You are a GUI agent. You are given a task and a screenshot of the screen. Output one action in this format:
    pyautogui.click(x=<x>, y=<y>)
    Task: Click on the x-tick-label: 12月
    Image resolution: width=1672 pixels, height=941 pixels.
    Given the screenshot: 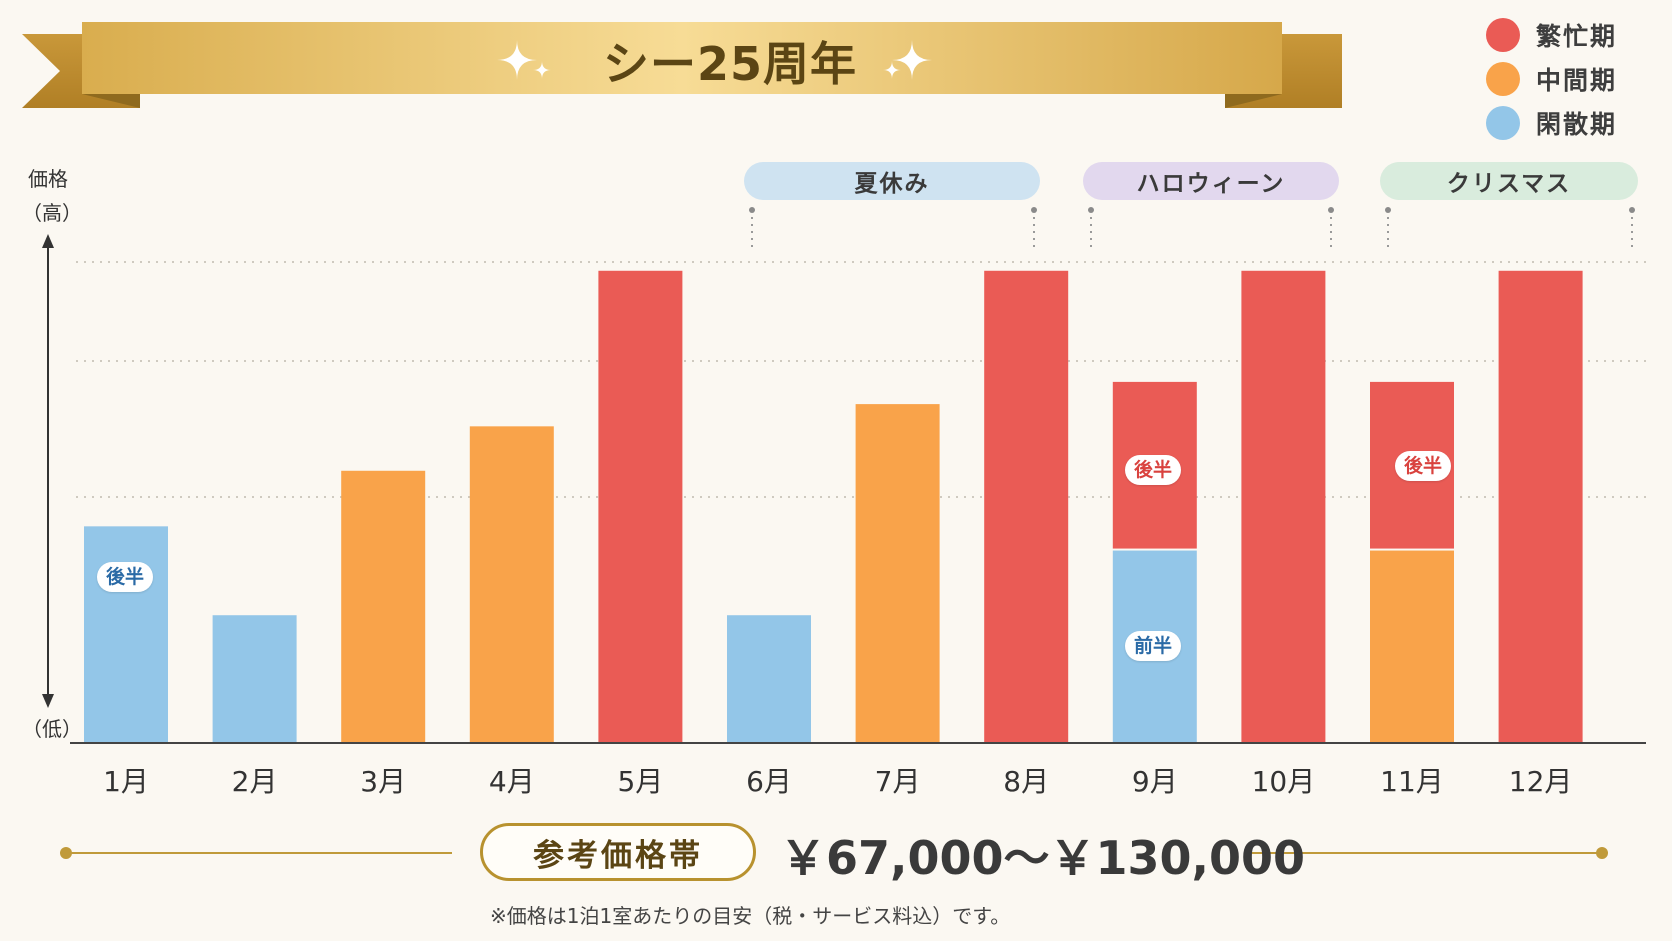 What is the action you would take?
    pyautogui.click(x=1540, y=781)
    